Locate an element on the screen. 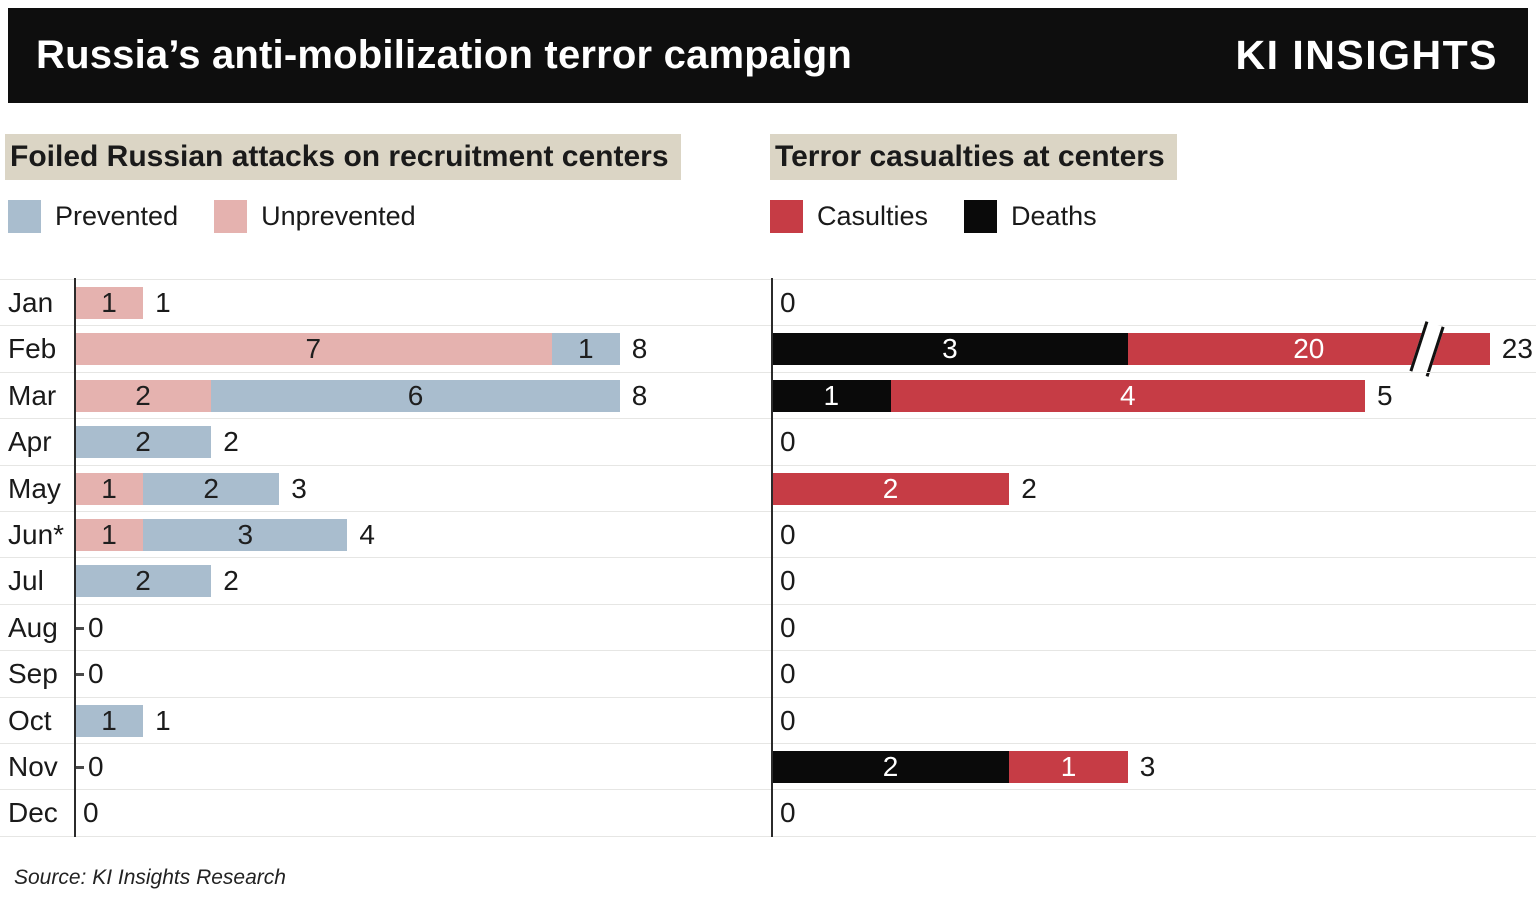 This screenshot has height=898, width=1536. bar-value-label: 4 is located at coordinates (1128, 395).